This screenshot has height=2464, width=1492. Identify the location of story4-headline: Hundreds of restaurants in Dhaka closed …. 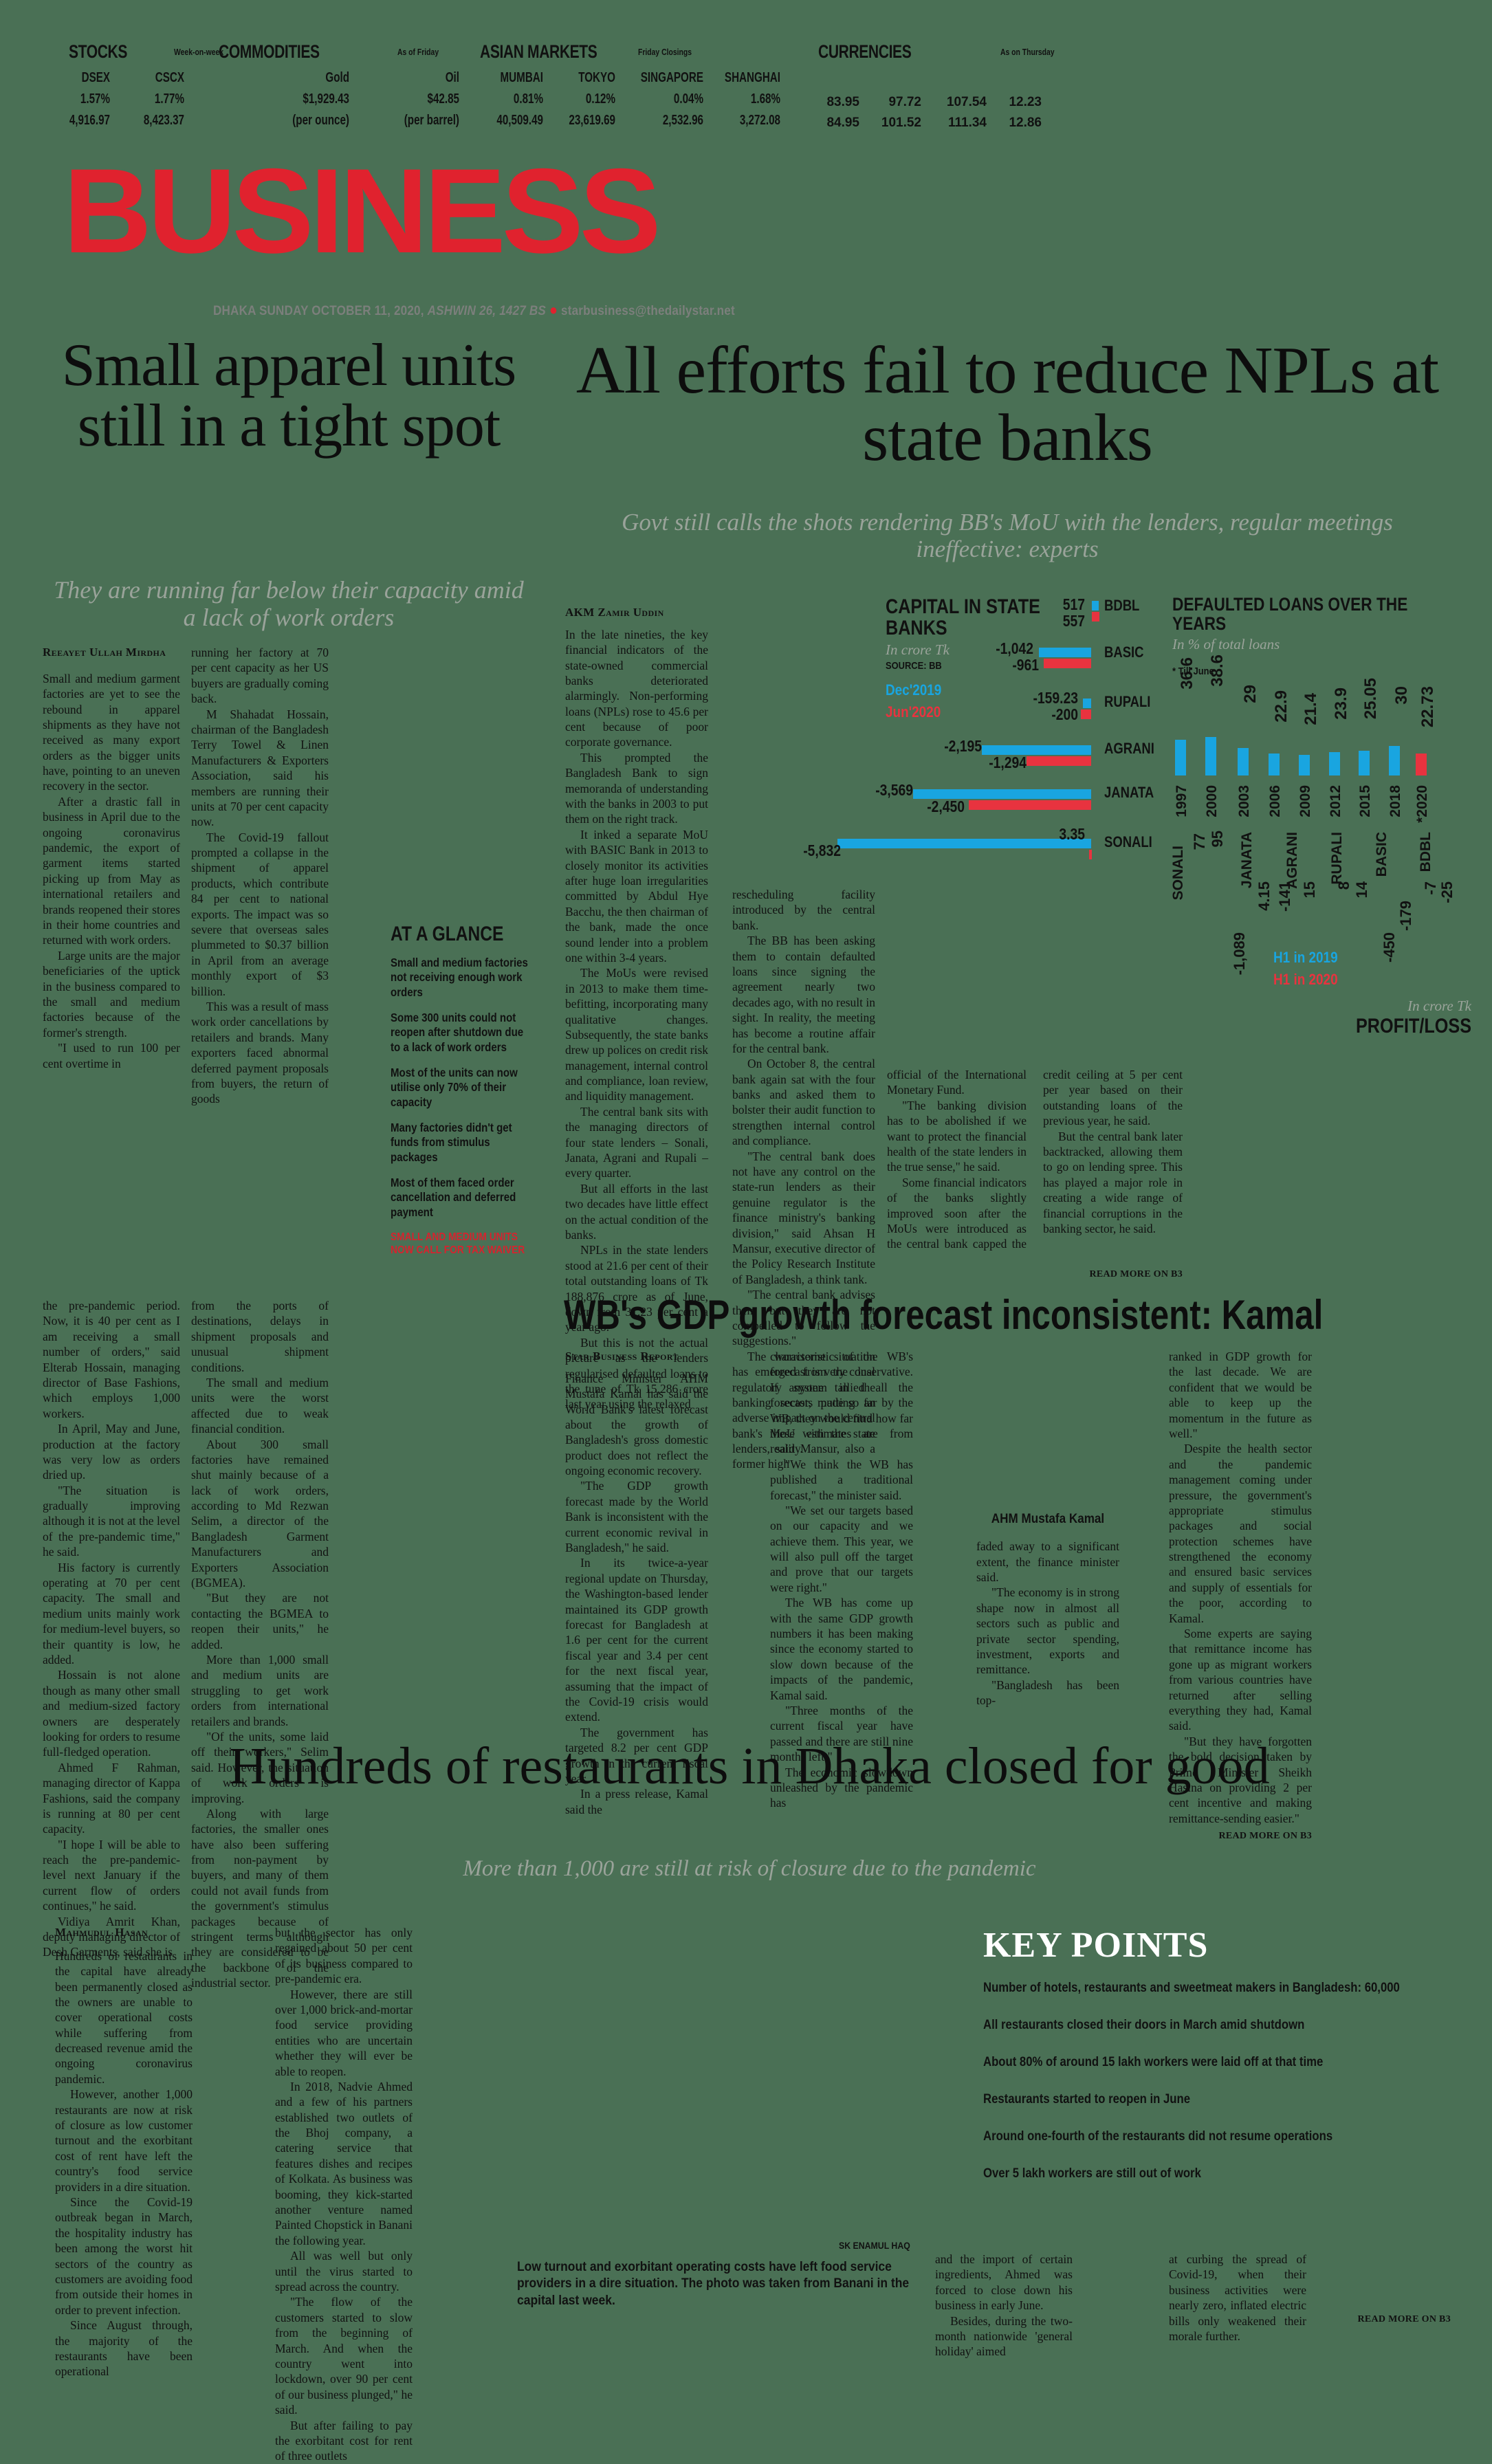
(750, 1766).